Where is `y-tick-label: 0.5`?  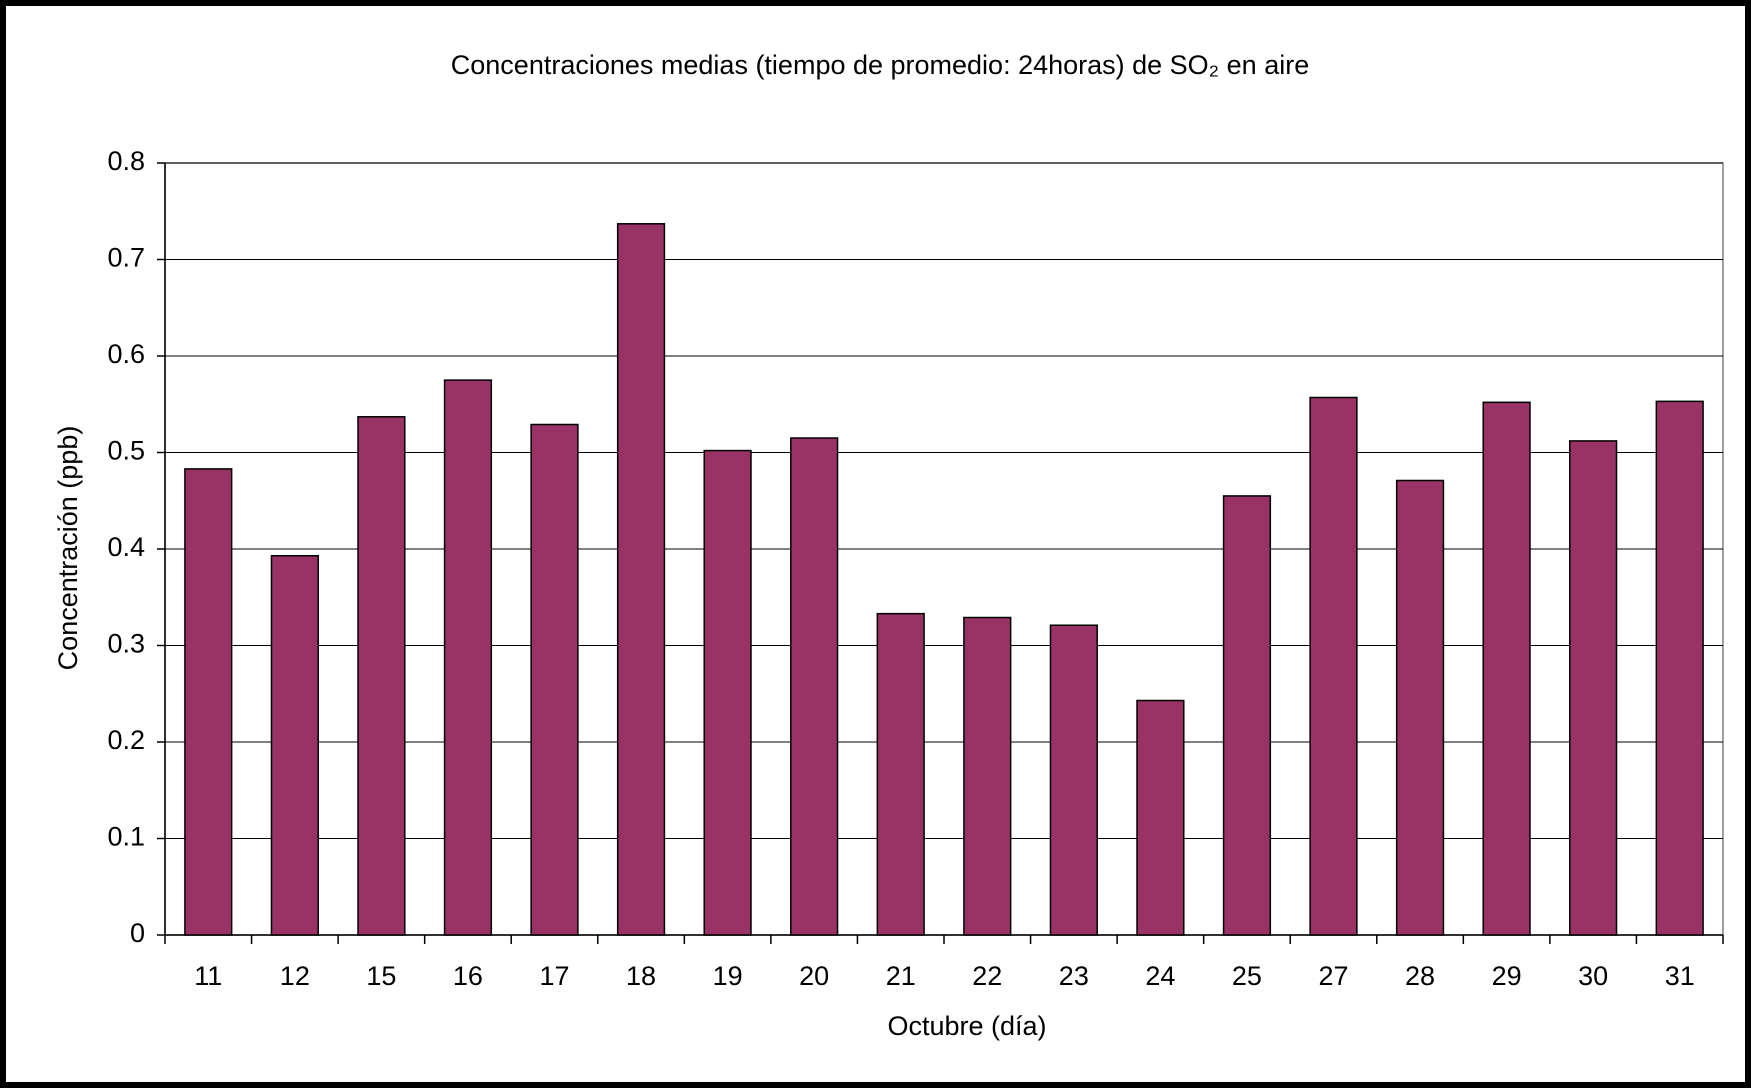 y-tick-label: 0.5 is located at coordinates (126, 451).